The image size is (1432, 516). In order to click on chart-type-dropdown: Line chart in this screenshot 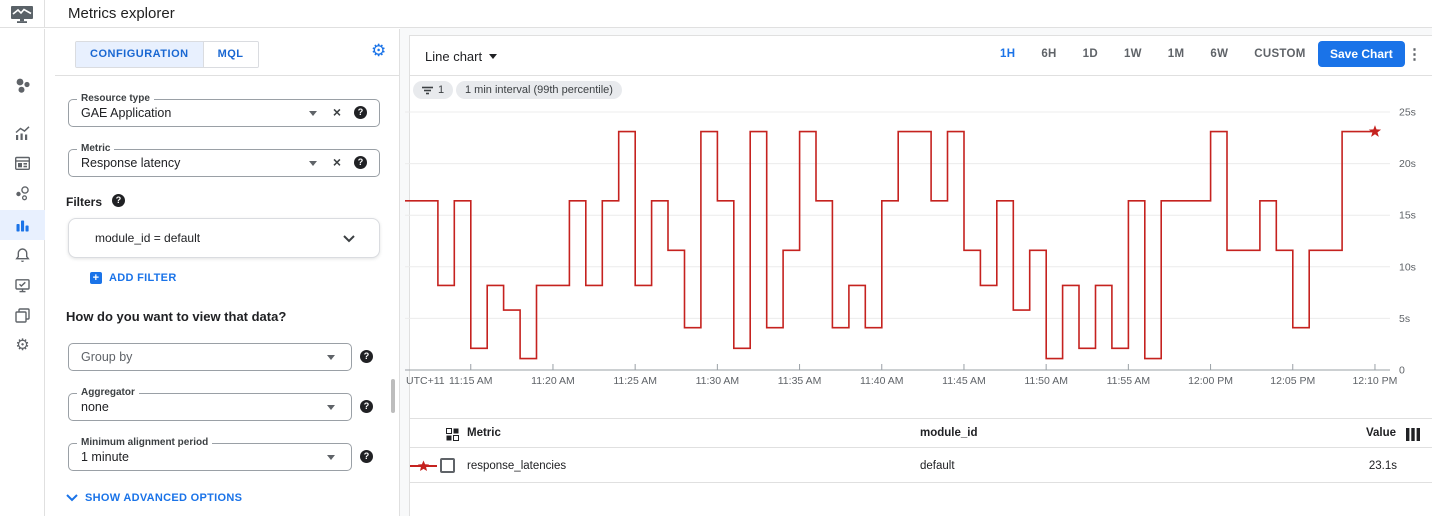, I will do `click(461, 56)`.